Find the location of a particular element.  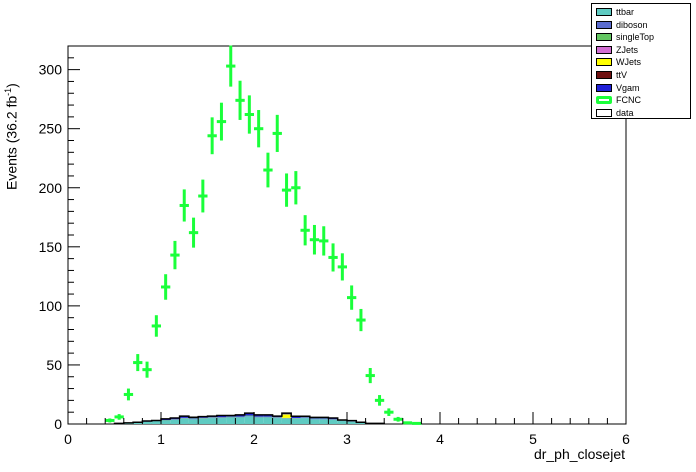

y-tick-label: 300 is located at coordinates (51, 70).